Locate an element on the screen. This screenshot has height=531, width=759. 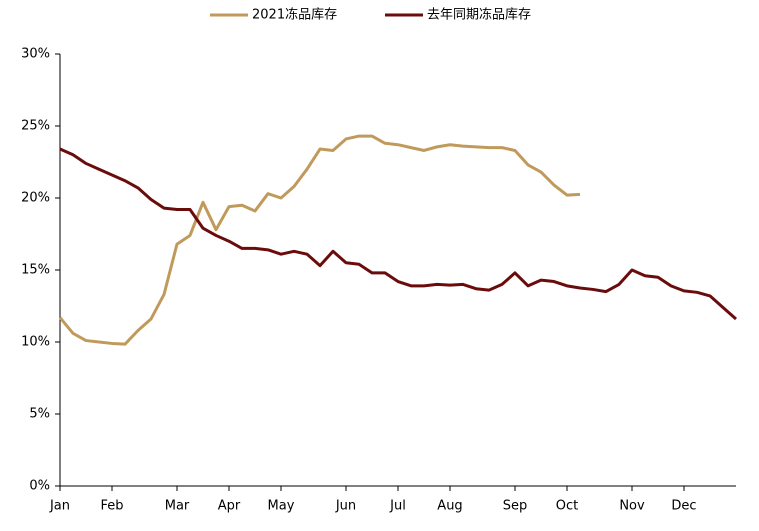
x-tick-label: Apr is located at coordinates (229, 506).